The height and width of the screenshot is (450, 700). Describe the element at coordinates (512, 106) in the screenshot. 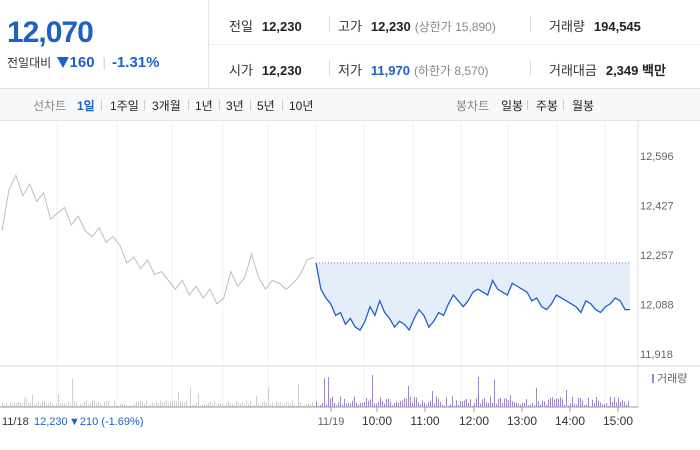

I see `tab-daily: 일봉` at that location.